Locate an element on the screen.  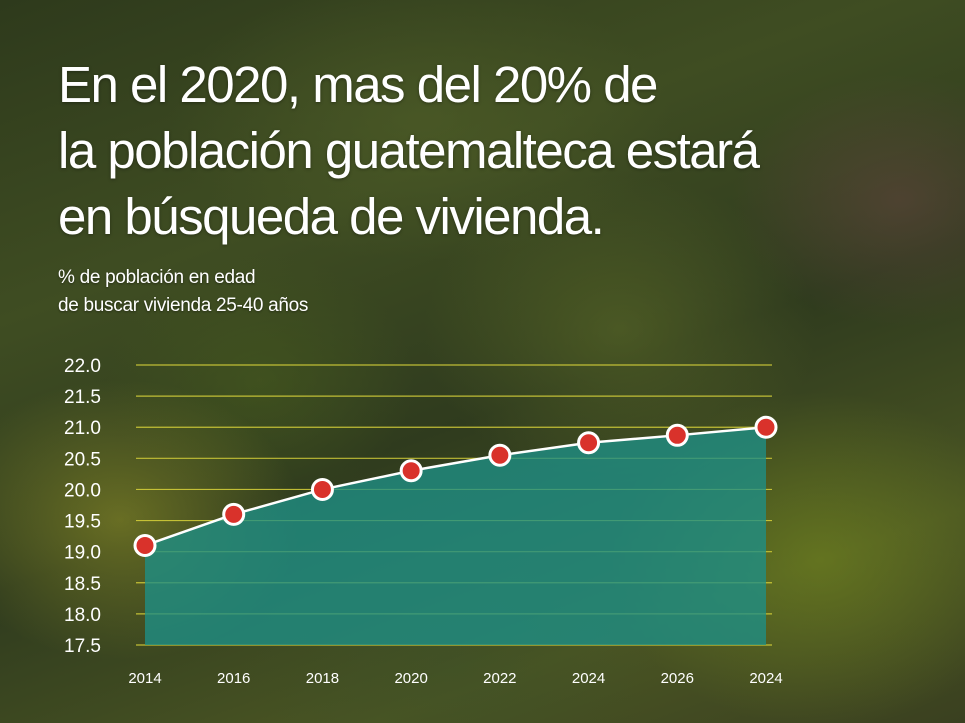
line-layer is located at coordinates (455, 486).